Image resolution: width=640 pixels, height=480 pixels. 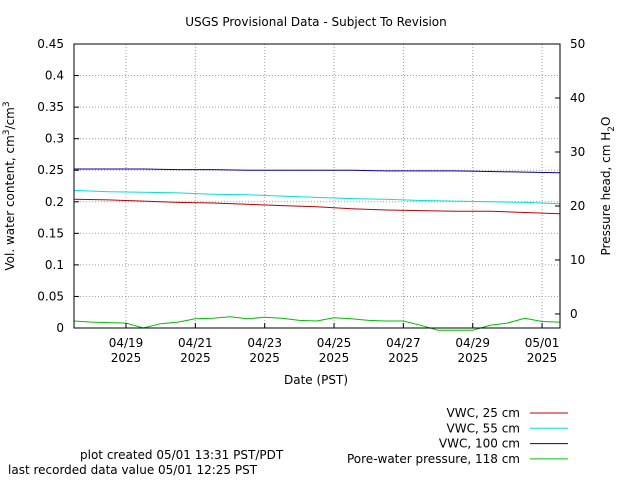 I want to click on y-tick-label: 0.45, so click(x=50, y=44).